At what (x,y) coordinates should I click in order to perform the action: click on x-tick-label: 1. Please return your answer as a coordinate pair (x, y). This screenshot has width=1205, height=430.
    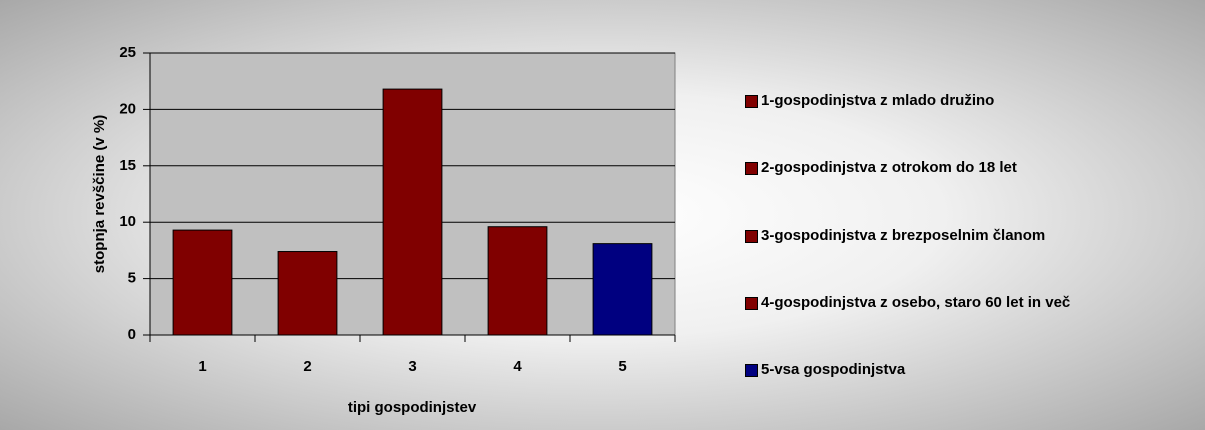
    Looking at the image, I should click on (202, 366).